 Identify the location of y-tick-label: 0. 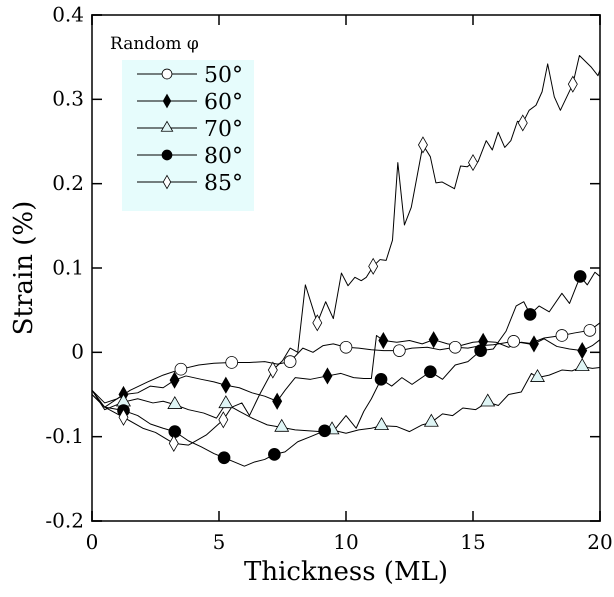
(77, 352).